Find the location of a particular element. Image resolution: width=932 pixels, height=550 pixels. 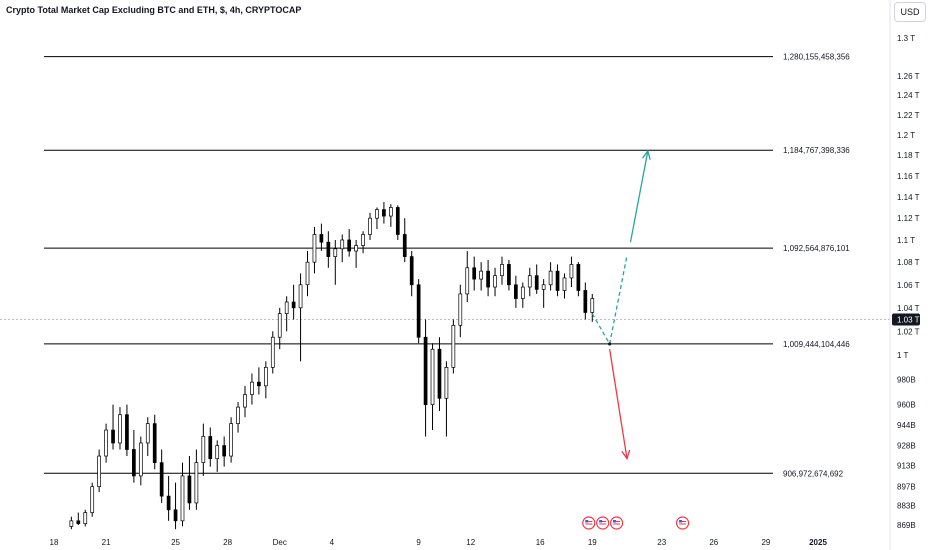

y-tick-label: 1.1 T is located at coordinates (906, 240).